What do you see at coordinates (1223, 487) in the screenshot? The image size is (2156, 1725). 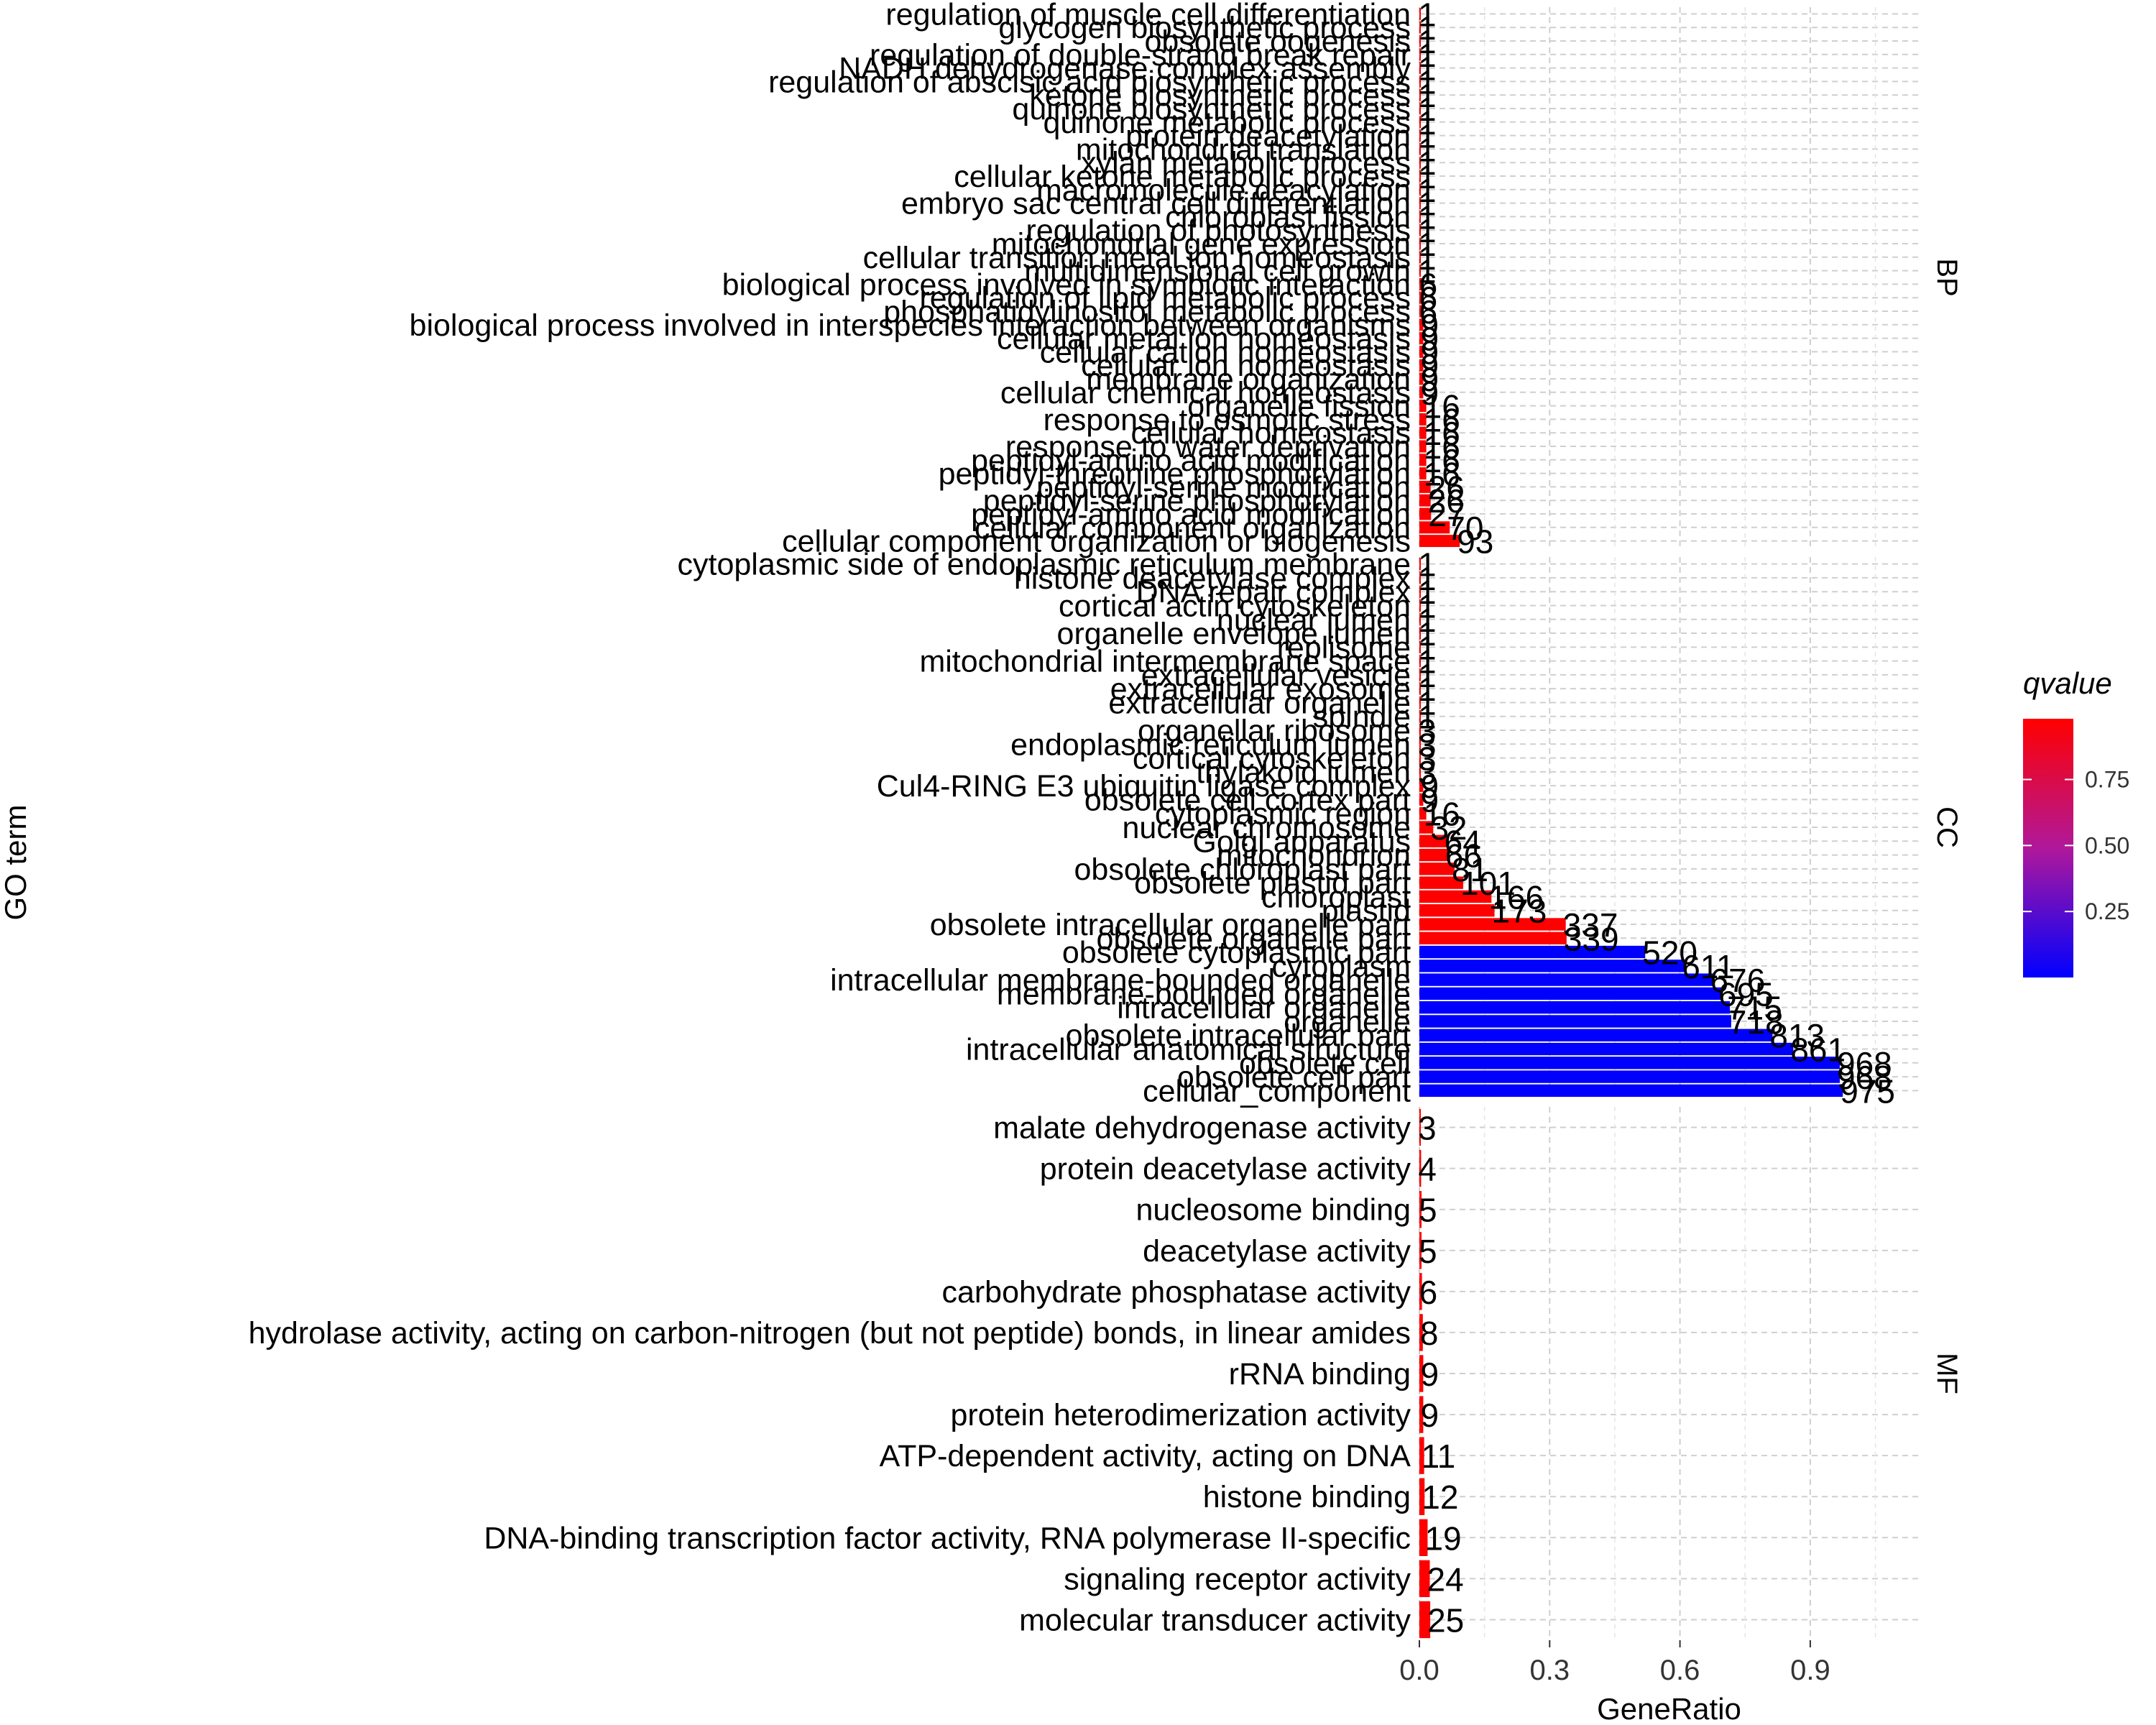 I see `term-label: peptidyl-serine modification` at bounding box center [1223, 487].